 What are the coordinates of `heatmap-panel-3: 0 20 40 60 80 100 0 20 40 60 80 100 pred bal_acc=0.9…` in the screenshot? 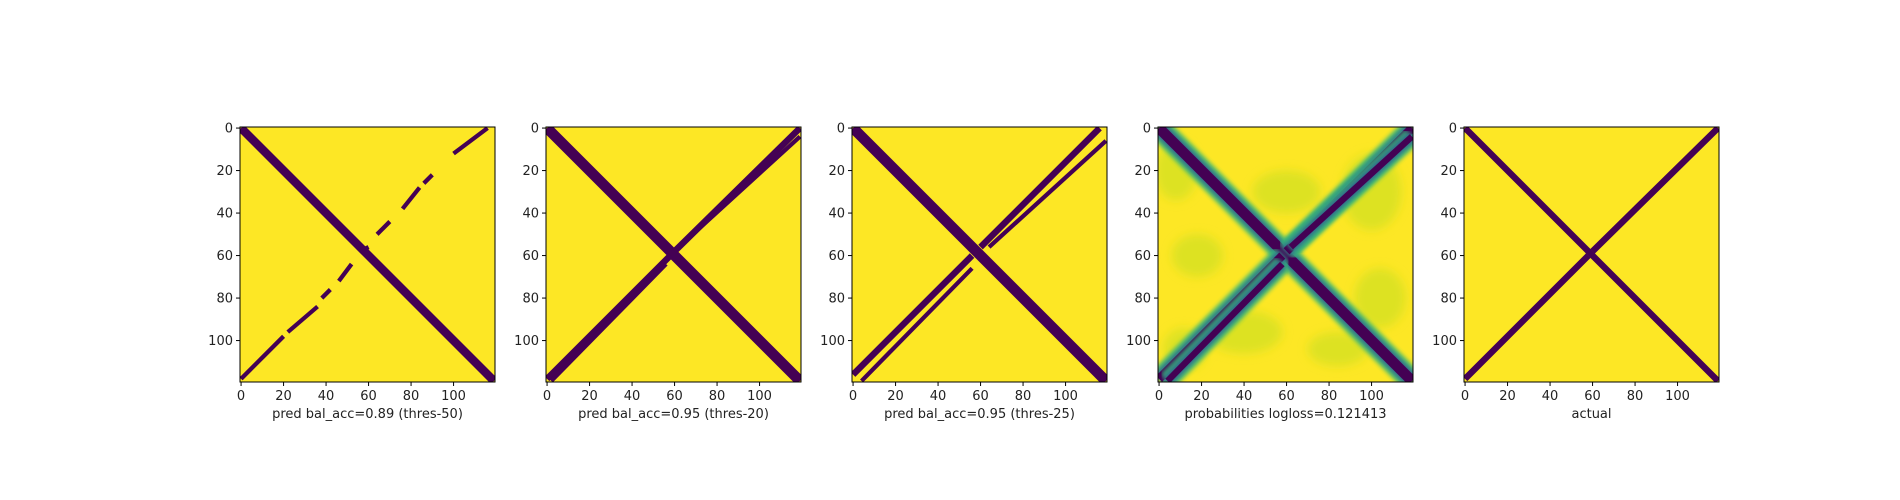 It's located at (964, 272).